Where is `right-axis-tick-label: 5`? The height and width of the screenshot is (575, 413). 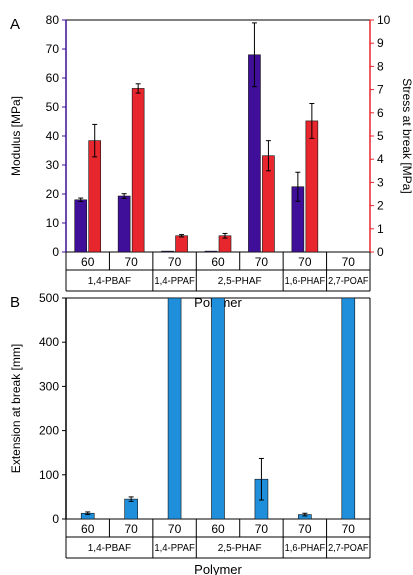
right-axis-tick-label: 5 is located at coordinates (380, 136).